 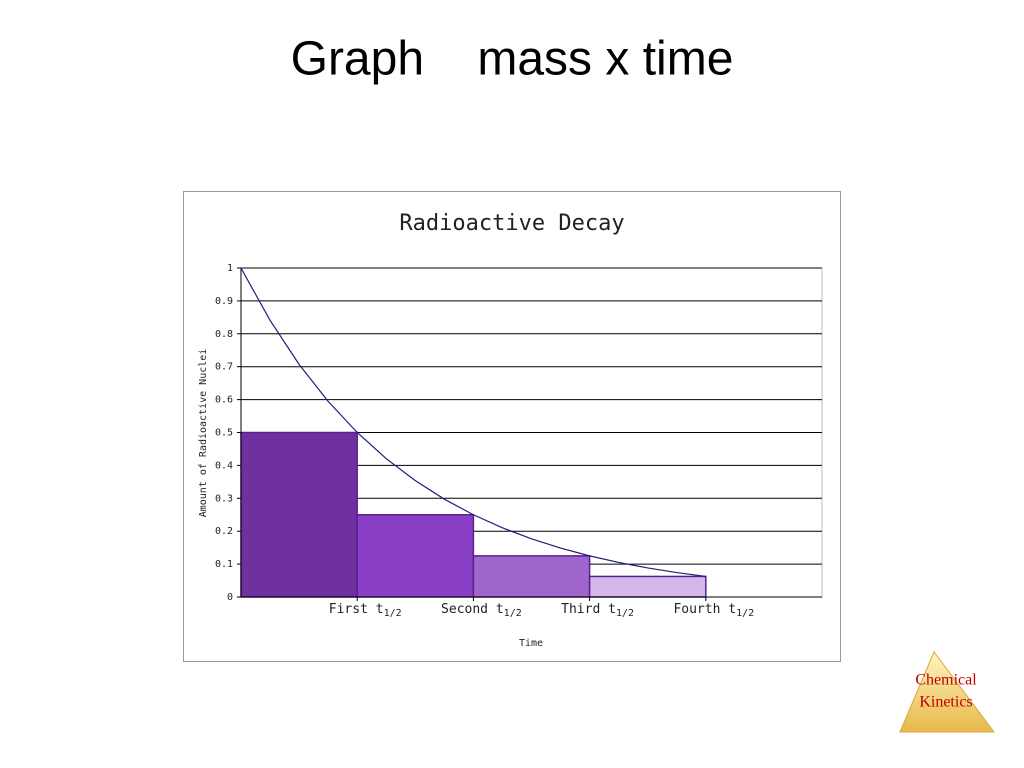 I want to click on x-tick-label-text: Second t, so click(x=472, y=609).